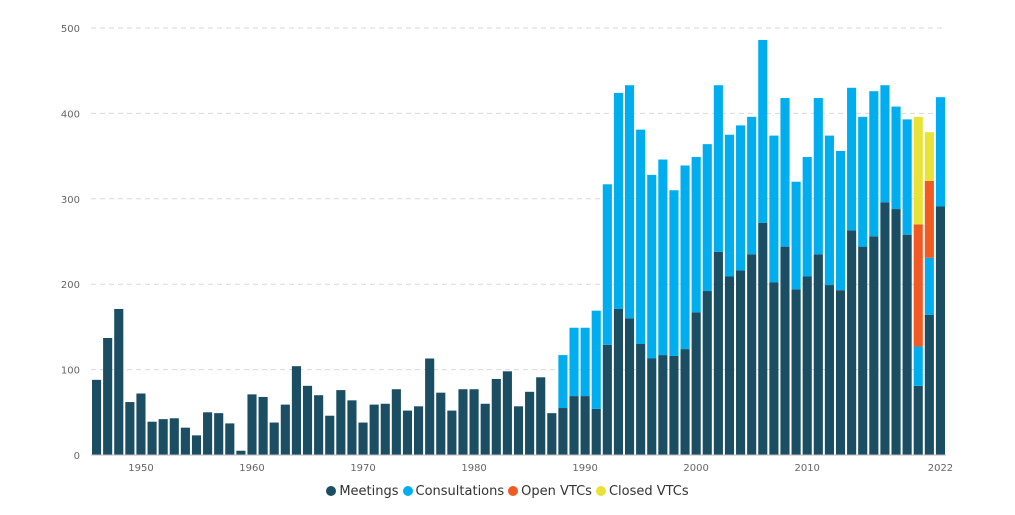 This screenshot has height=515, width=1015. I want to click on y-tick-label: 500, so click(70, 29).